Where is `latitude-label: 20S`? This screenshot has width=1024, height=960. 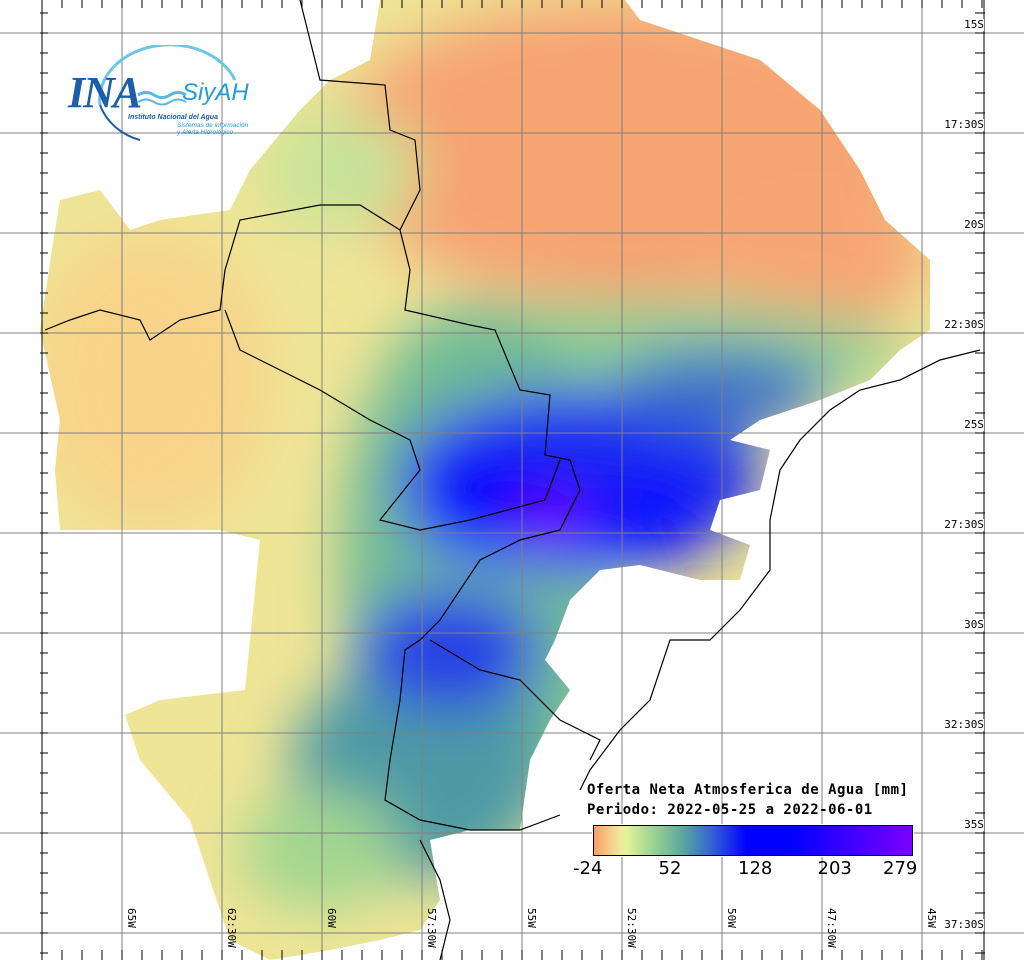
latitude-label: 20S is located at coordinates (974, 224).